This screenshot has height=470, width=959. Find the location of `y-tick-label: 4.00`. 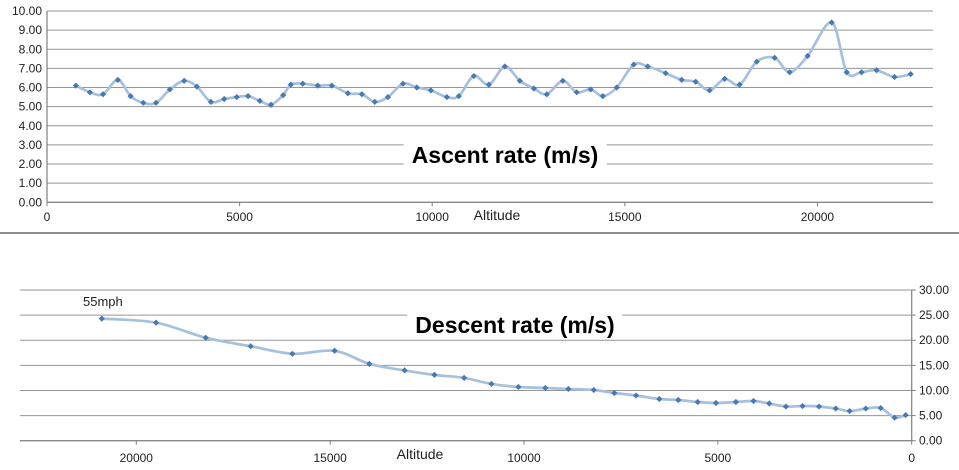

y-tick-label: 4.00 is located at coordinates (31, 126).